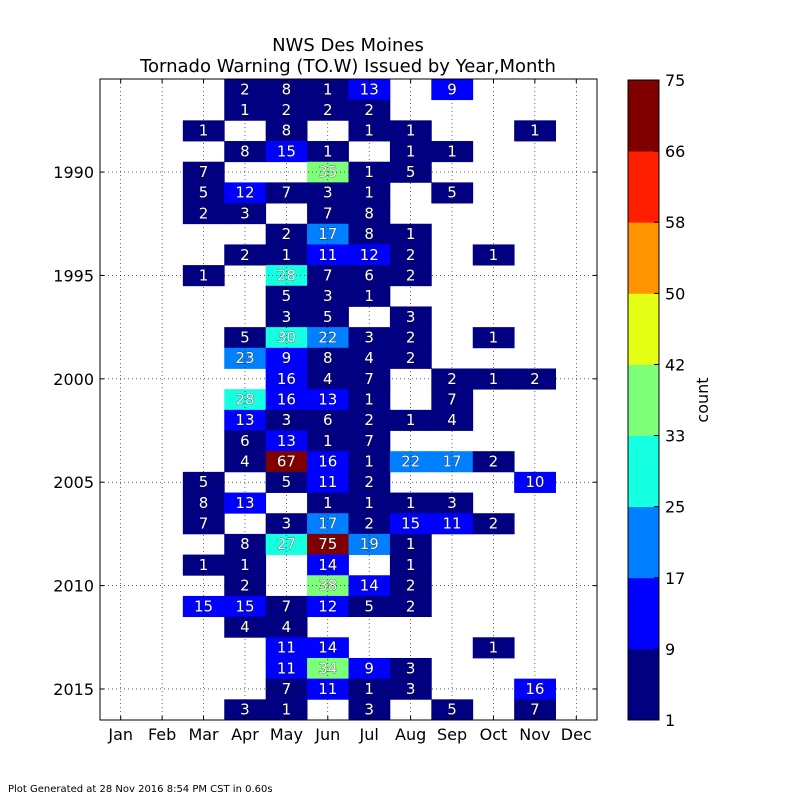 Image resolution: width=800 pixels, height=800 pixels. I want to click on x-tick-label: Jul, so click(369, 734).